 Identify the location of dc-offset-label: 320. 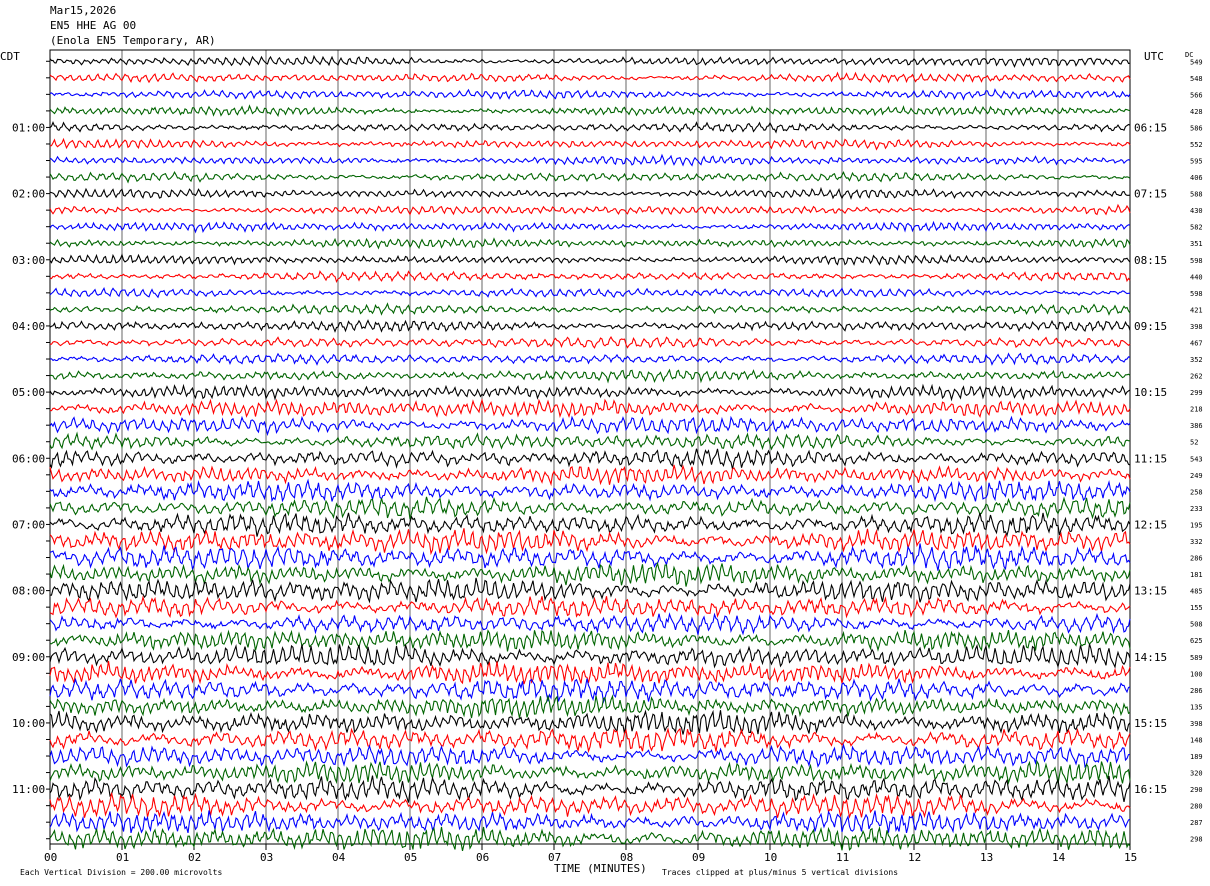
(1196, 774).